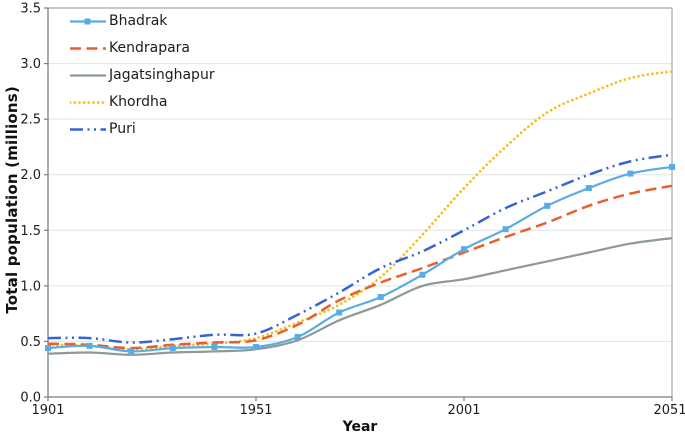 The image size is (685, 440). I want to click on x-tick-label: 1901, so click(47, 410).